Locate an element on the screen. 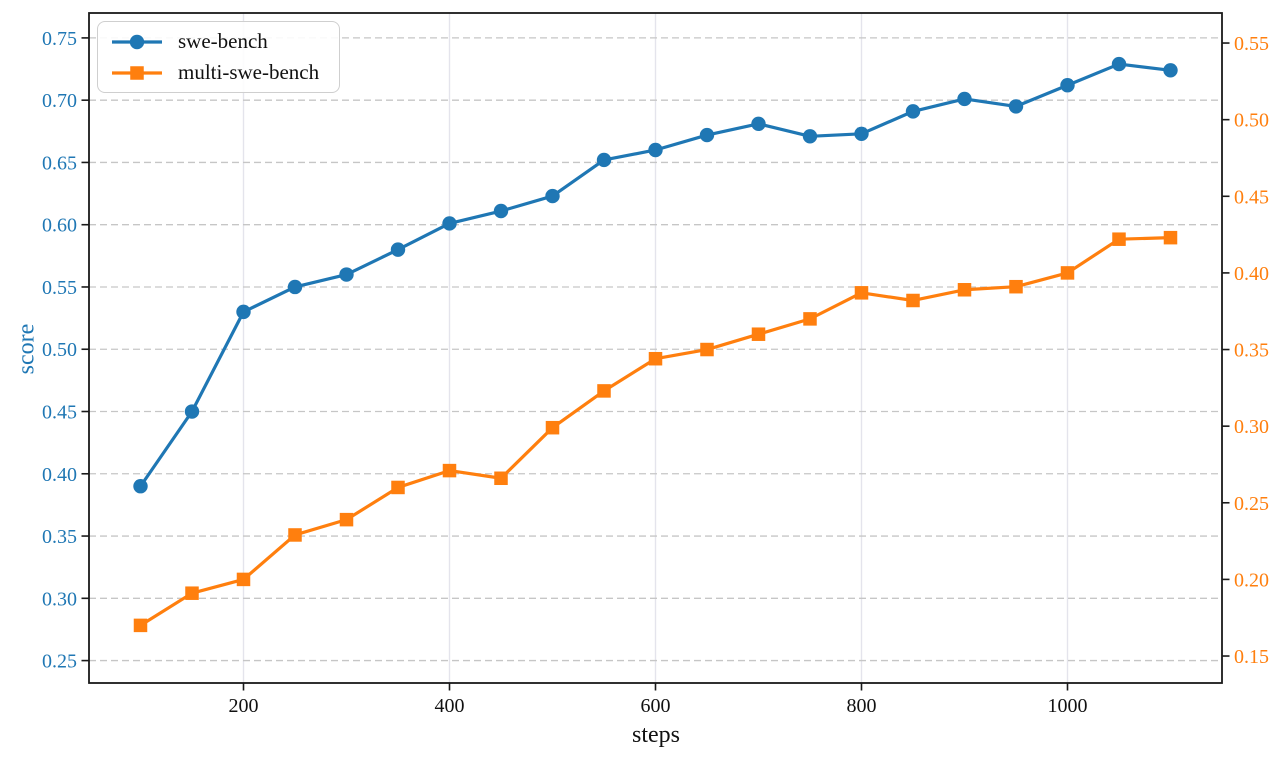  right-tick-label: 0.35 is located at coordinates (1251, 351).